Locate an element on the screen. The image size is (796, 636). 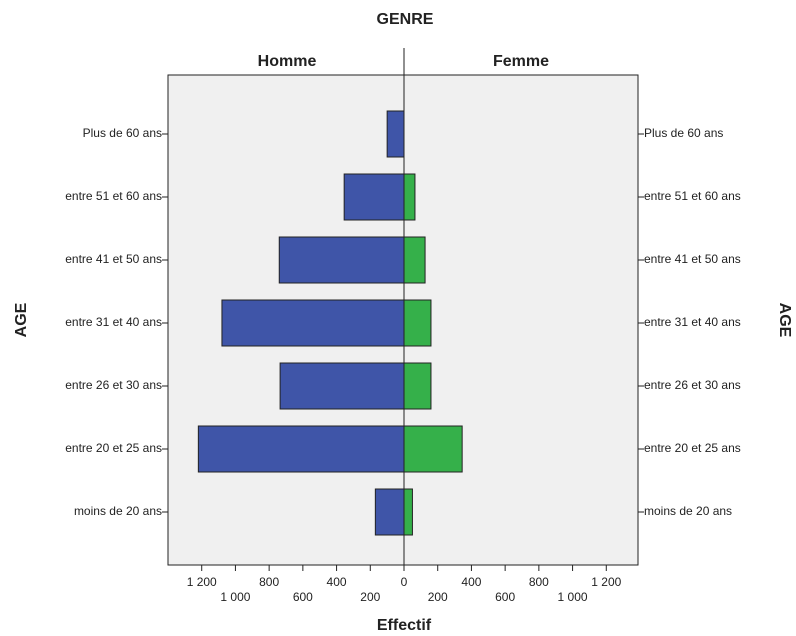
panel-label: Homme is located at coordinates (287, 61).